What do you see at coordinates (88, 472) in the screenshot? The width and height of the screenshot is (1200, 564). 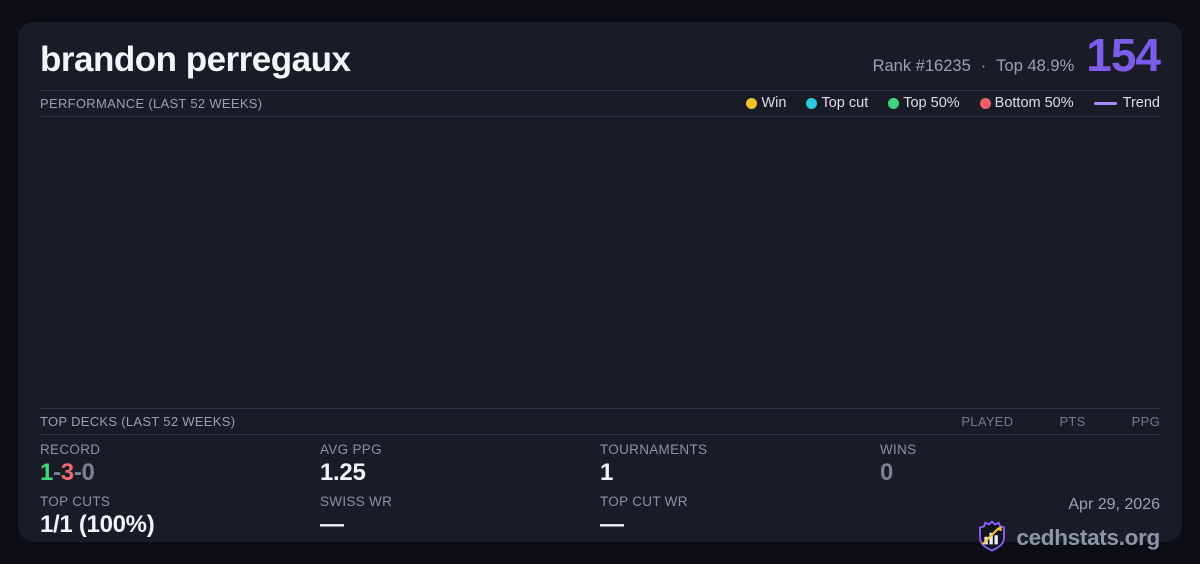 I see `record-draws: 0` at bounding box center [88, 472].